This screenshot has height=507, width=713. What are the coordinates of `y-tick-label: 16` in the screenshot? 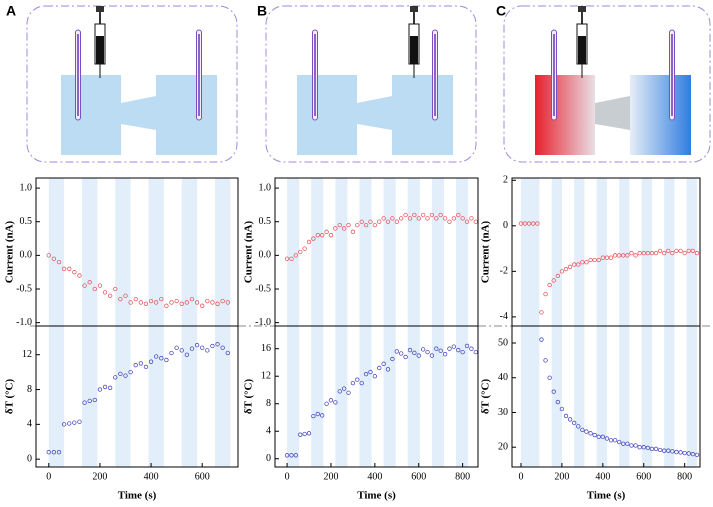 It's located at (266, 348).